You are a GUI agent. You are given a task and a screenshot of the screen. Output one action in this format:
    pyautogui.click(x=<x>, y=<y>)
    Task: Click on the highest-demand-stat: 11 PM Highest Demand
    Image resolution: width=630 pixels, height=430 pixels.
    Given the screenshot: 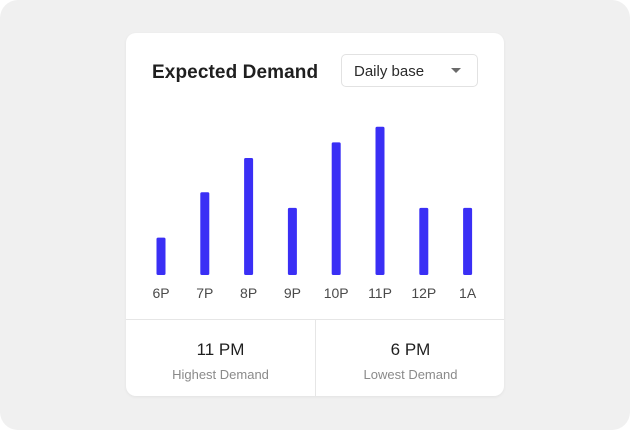 What is the action you would take?
    pyautogui.click(x=220, y=358)
    